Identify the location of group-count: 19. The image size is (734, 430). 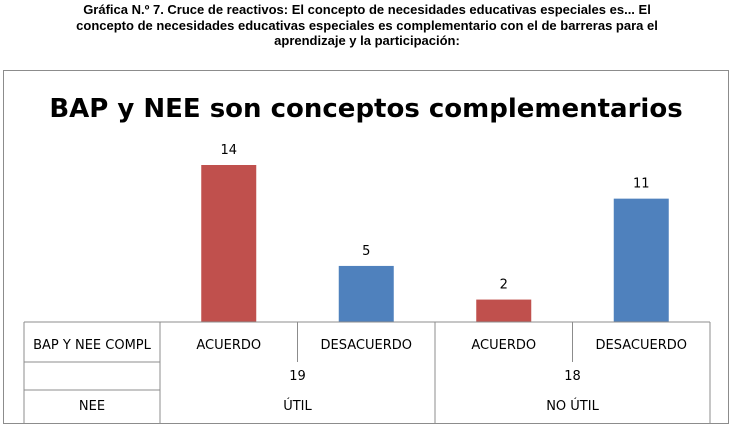
(297, 376).